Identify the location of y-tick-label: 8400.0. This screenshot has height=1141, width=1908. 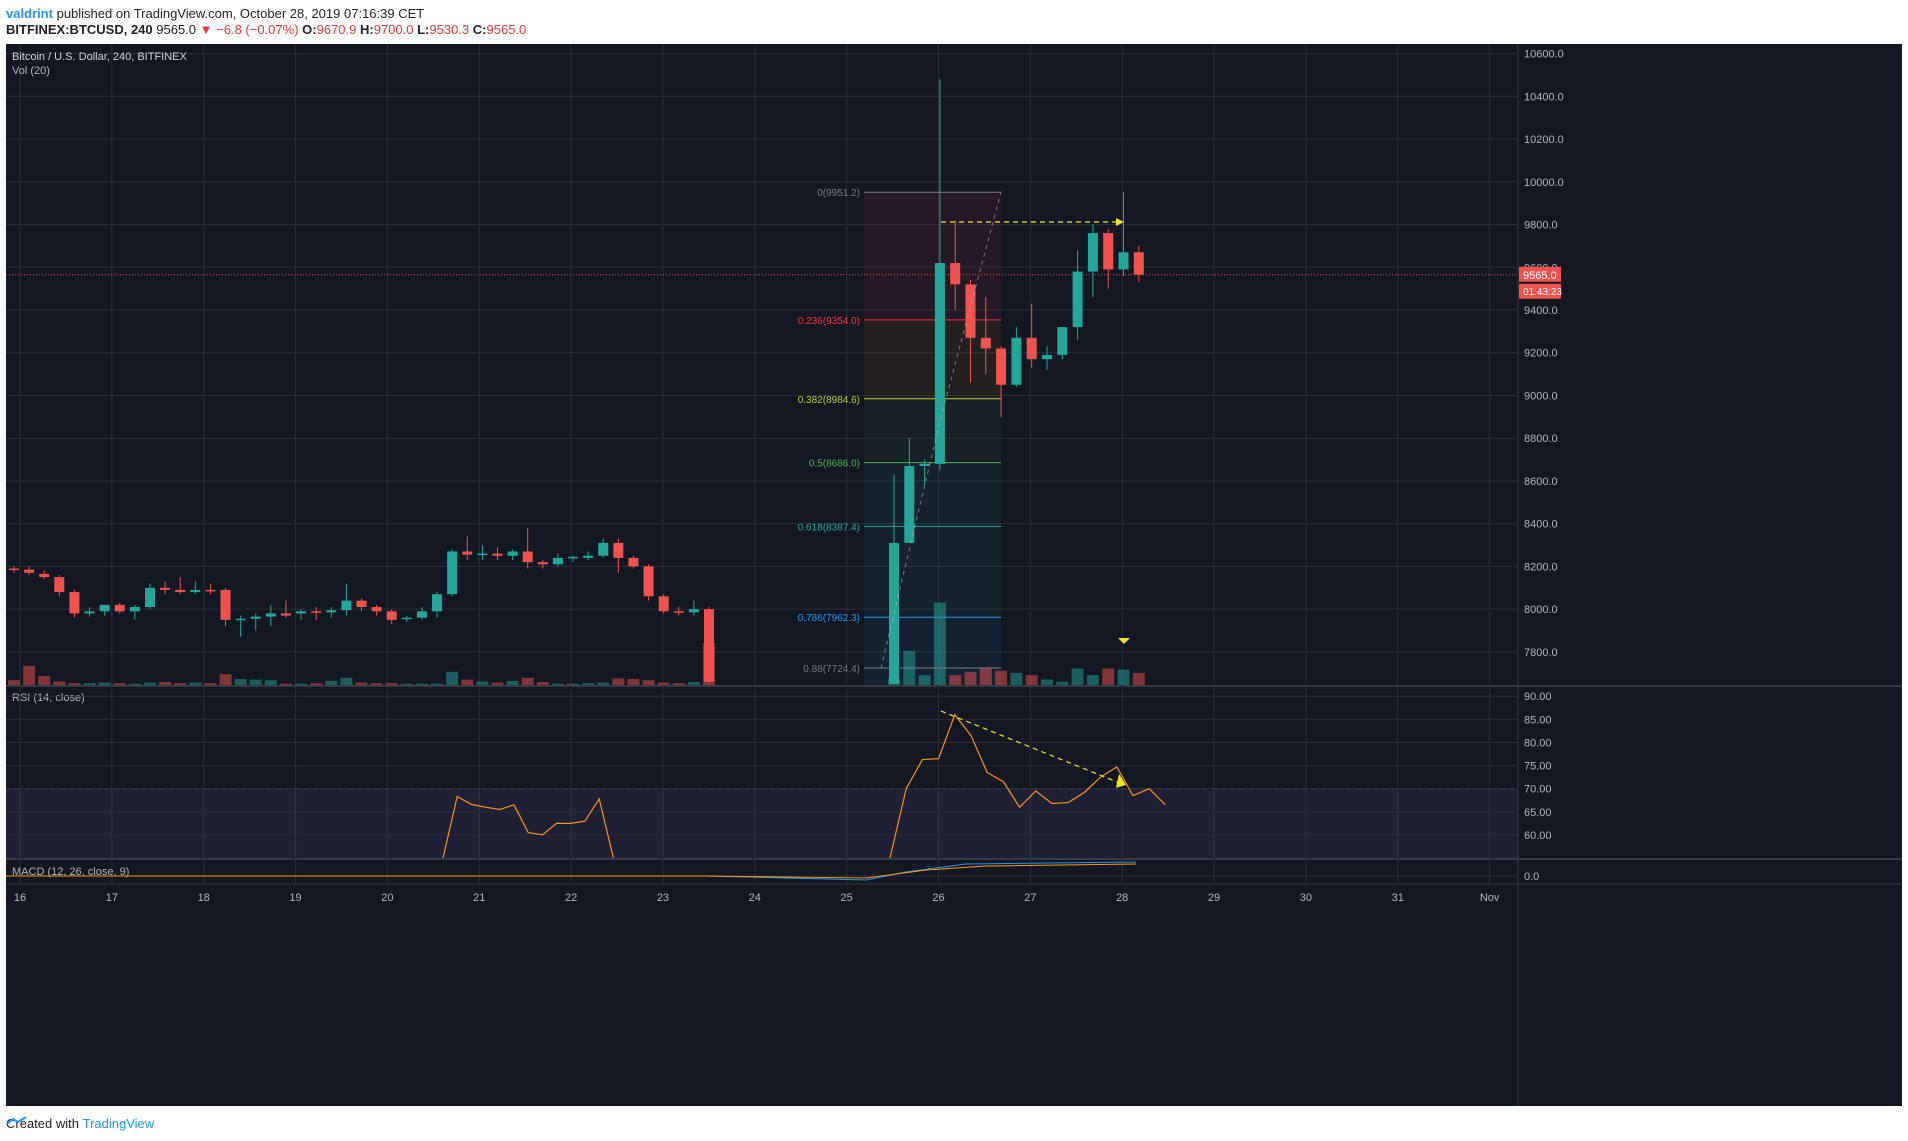
(1541, 525).